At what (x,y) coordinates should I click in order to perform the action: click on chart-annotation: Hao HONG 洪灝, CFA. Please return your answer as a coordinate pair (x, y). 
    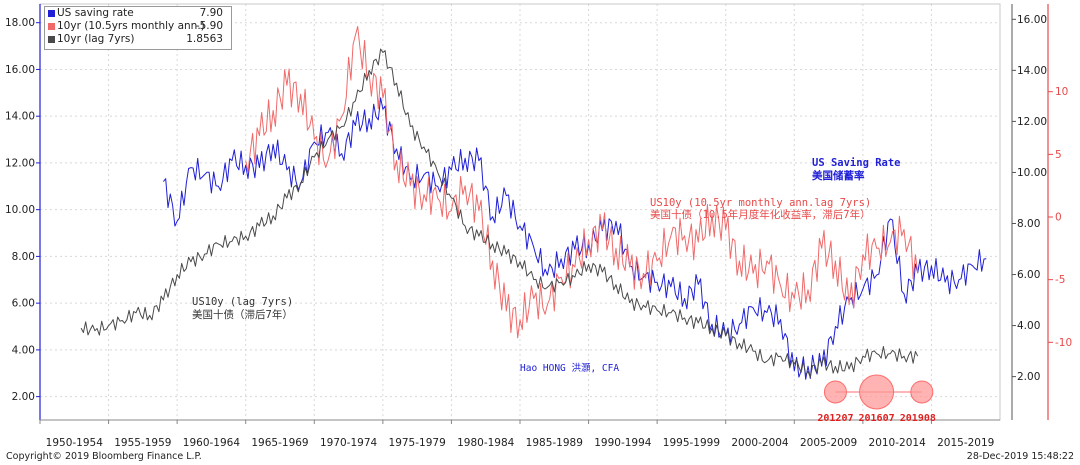
    Looking at the image, I should click on (569, 368).